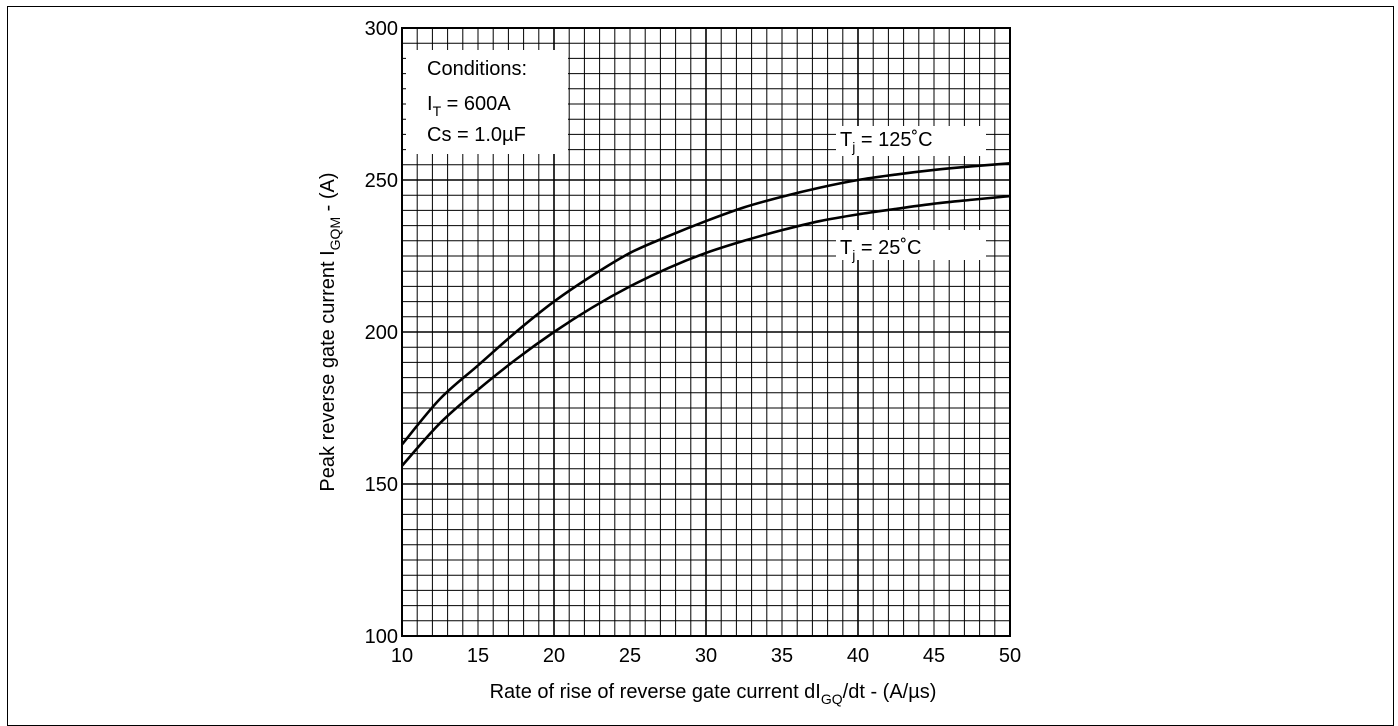 This screenshot has width=1398, height=726. What do you see at coordinates (782, 656) in the screenshot?
I see `x-tick-label: 35` at bounding box center [782, 656].